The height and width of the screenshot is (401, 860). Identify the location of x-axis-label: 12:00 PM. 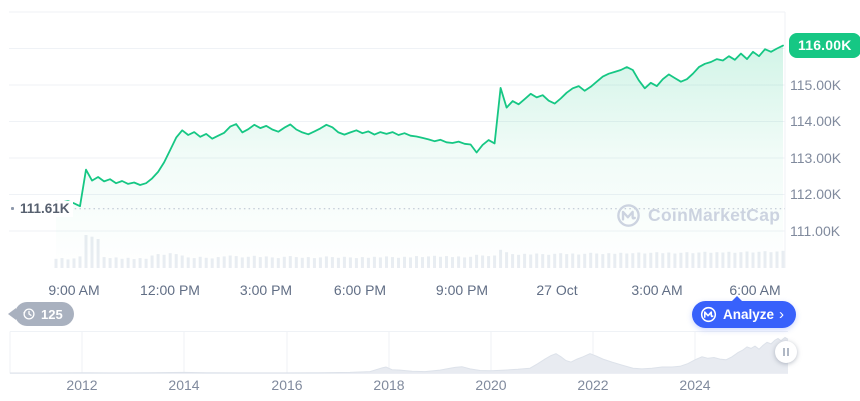
(170, 290).